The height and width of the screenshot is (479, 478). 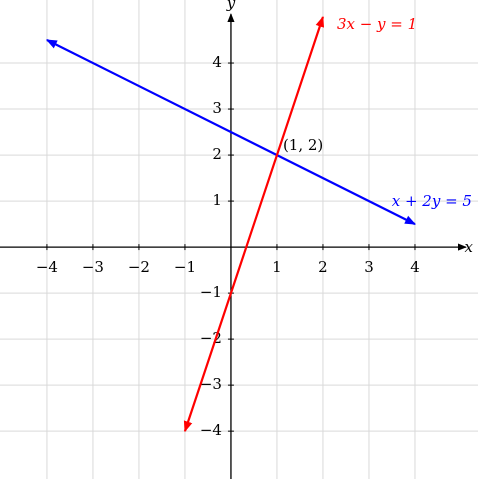 I want to click on x-tick-label: −3, so click(x=93, y=267).